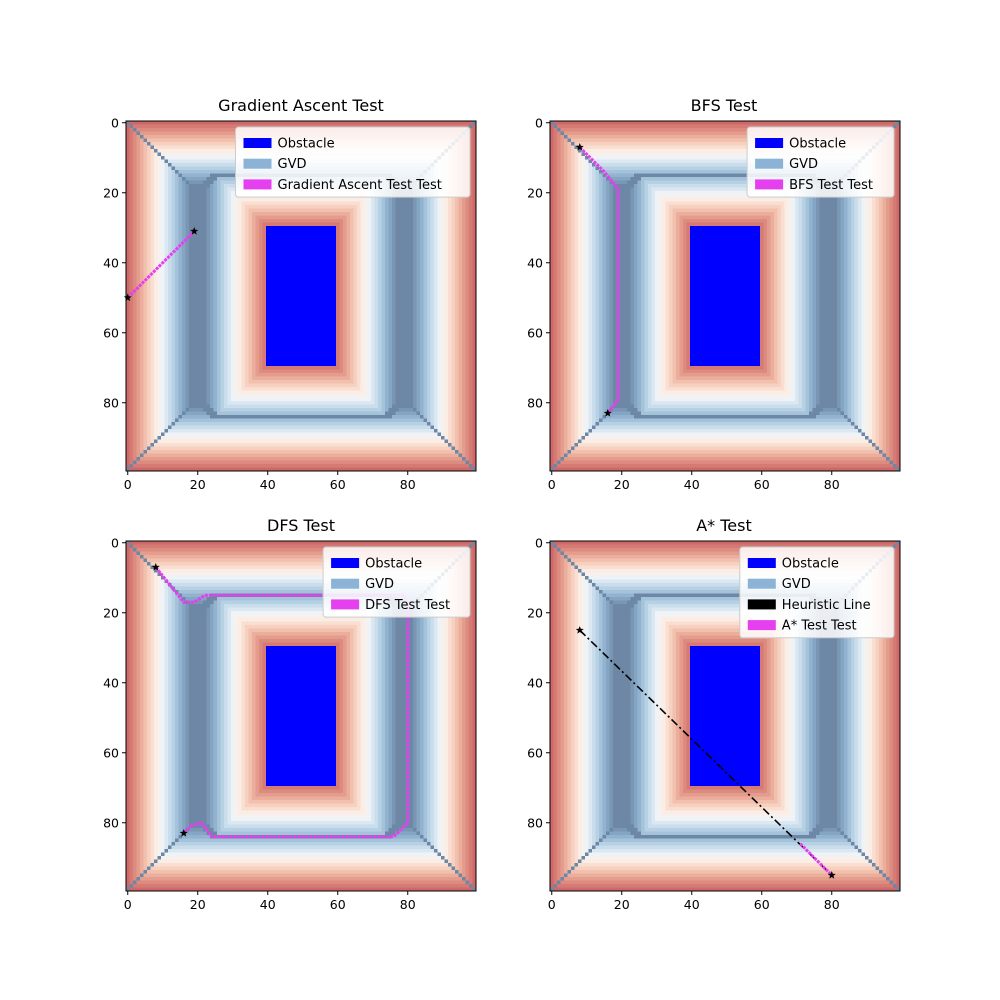 Image resolution: width=1000 pixels, height=1000 pixels. What do you see at coordinates (826, 605) in the screenshot?
I see `legend-label: Heuristic Line` at bounding box center [826, 605].